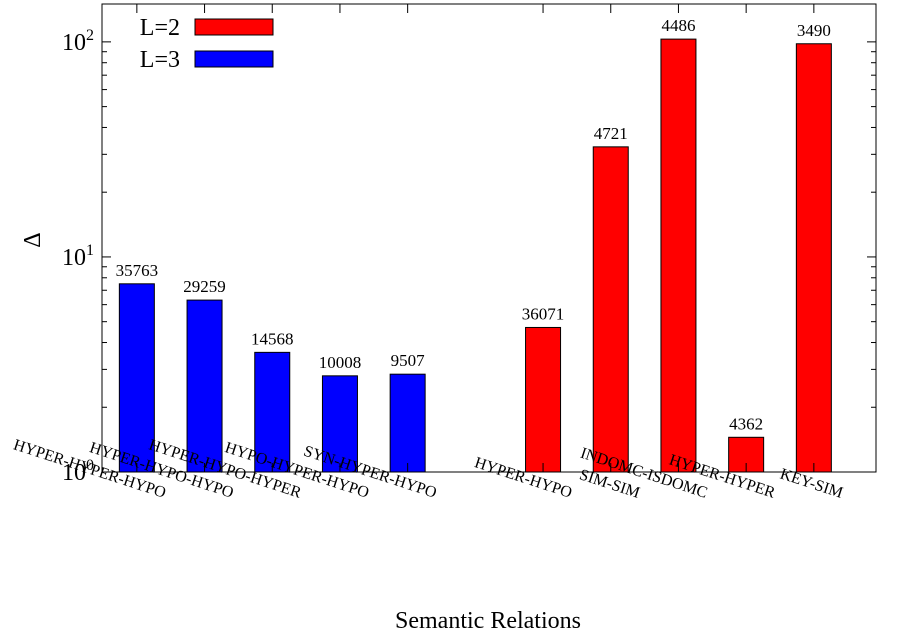 Image resolution: width=901 pixels, height=637 pixels. I want to click on y-tick-exponent: 2, so click(90, 35).